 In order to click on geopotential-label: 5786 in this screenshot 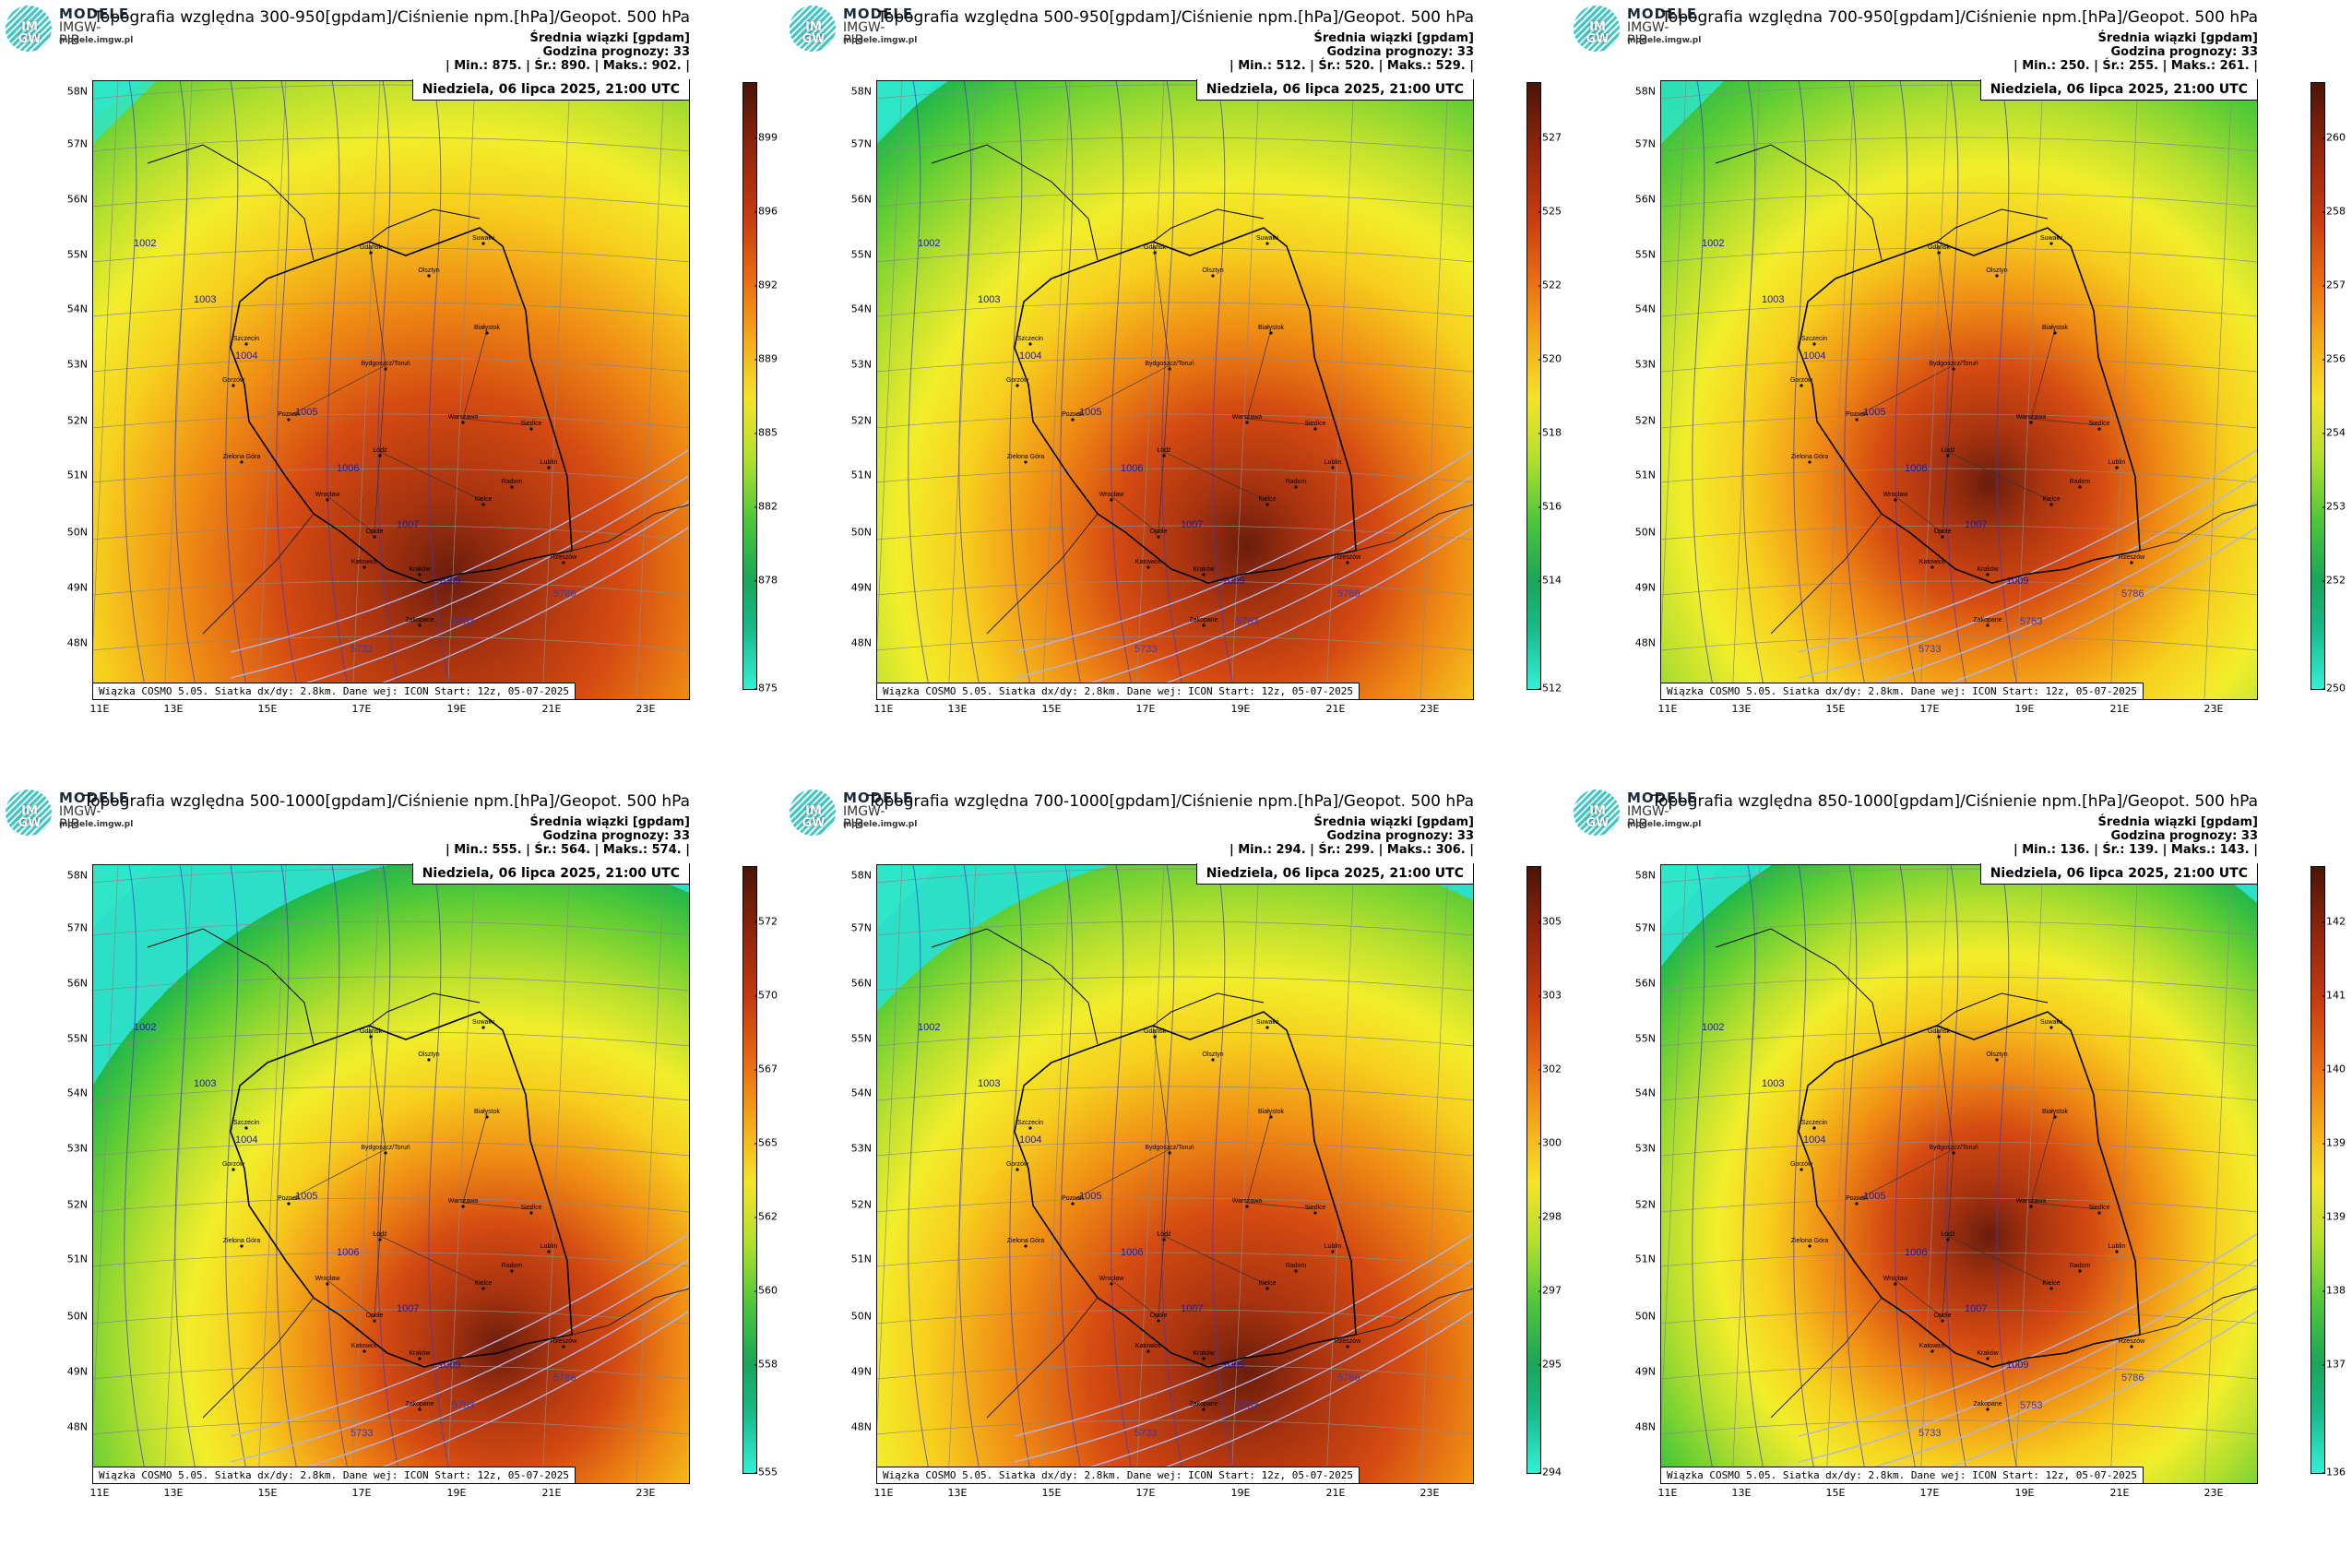, I will do `click(564, 594)`.